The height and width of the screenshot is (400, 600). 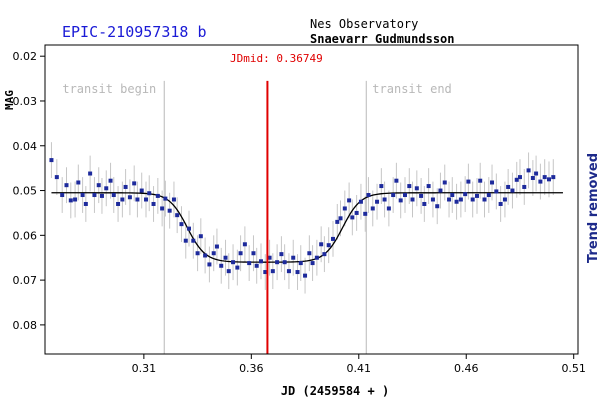 I want to click on chart-title: EPIC-210957318 b, so click(x=134, y=32).